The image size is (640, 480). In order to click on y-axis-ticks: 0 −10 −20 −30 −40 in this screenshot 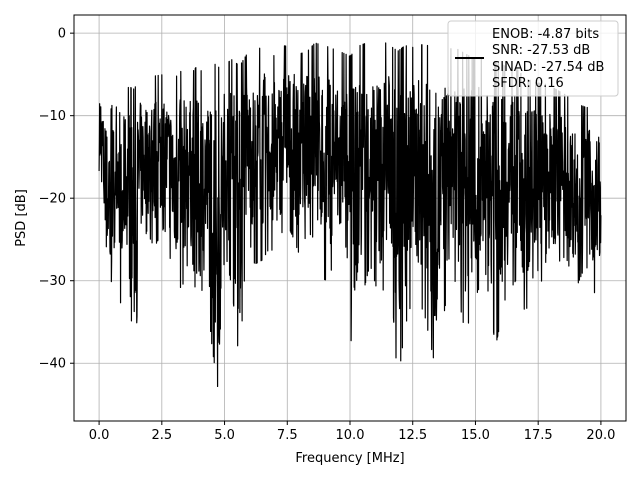, I will do `click(56, 199)`.